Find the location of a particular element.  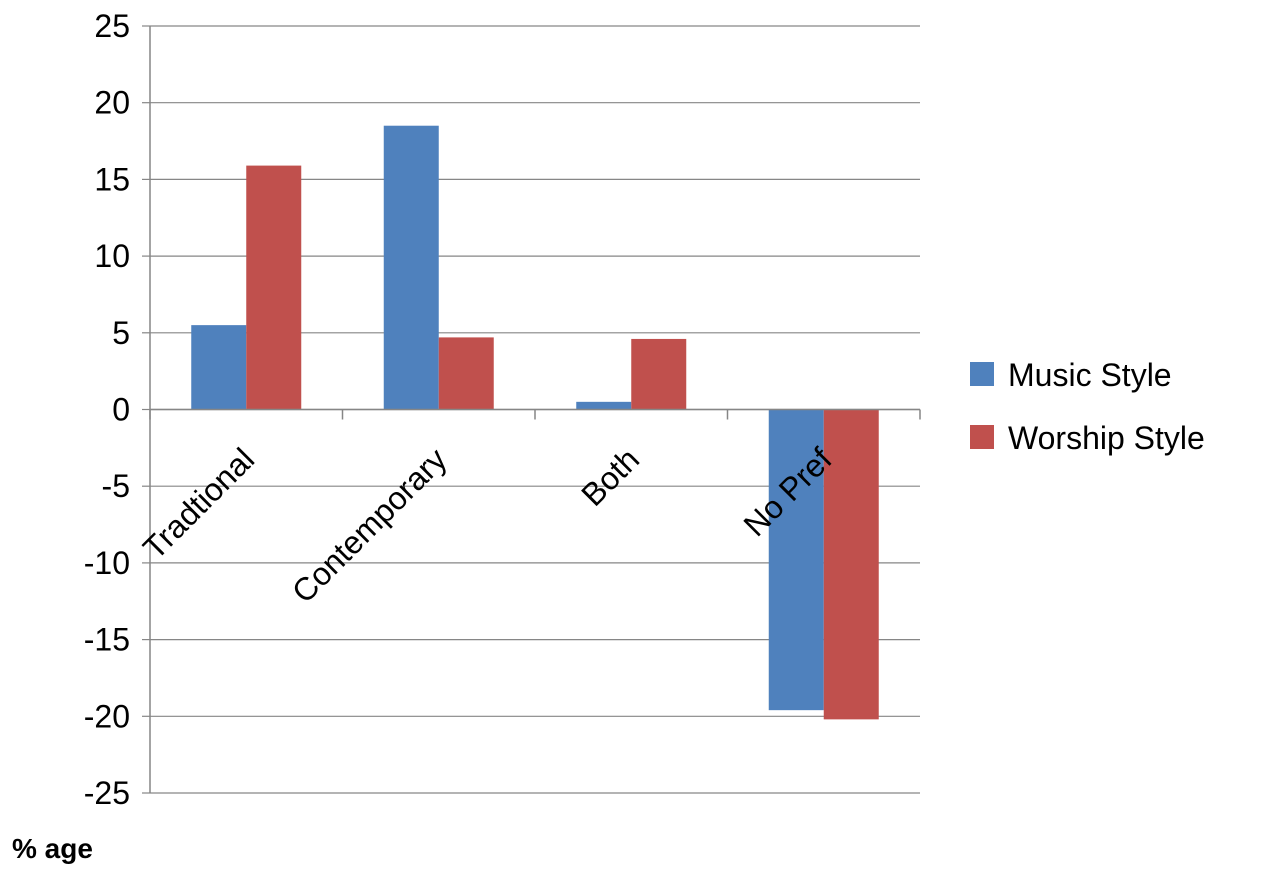

y-tick-label: 20 is located at coordinates (112, 103).